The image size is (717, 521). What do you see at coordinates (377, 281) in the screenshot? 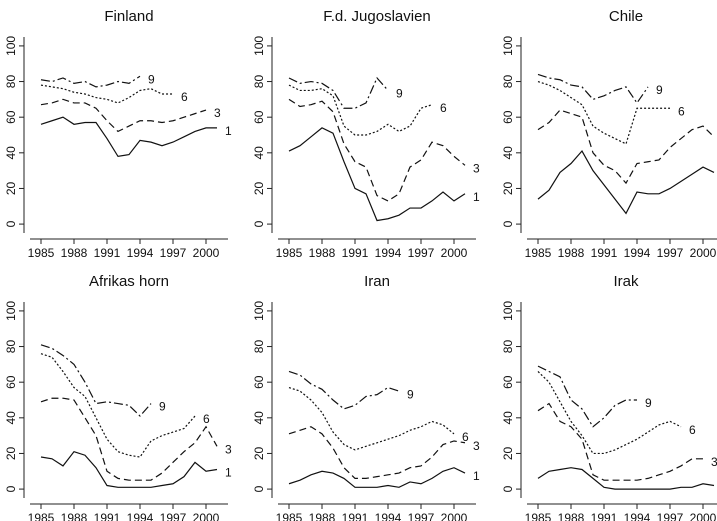
I see `panel-title: Iran` at bounding box center [377, 281].